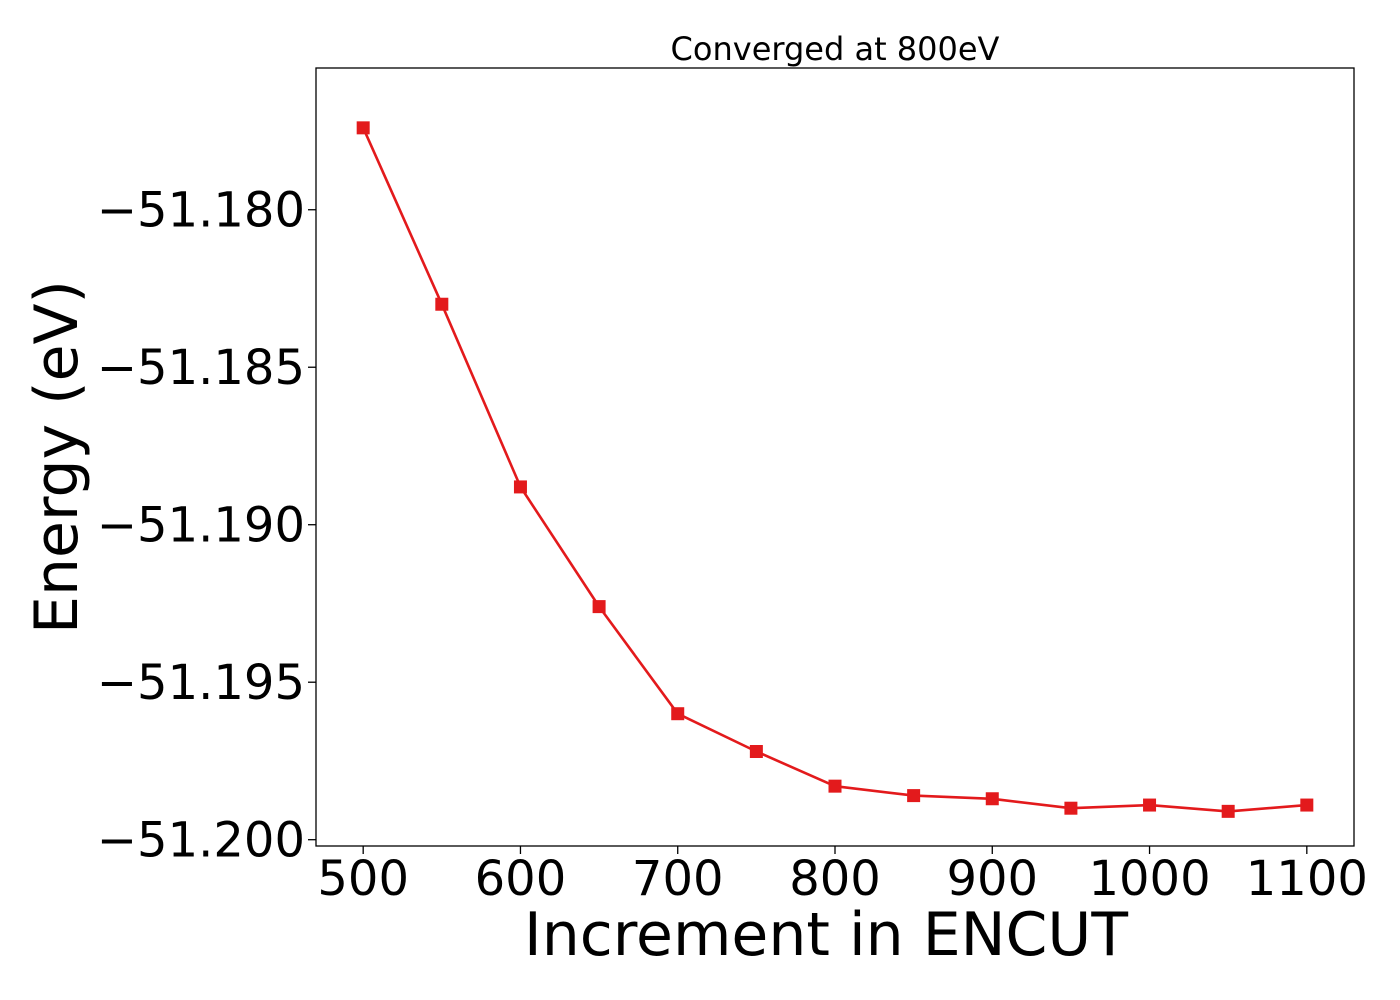 This screenshot has height=1000, width=1400. I want to click on y-tick-label: −51.195, so click(201, 683).